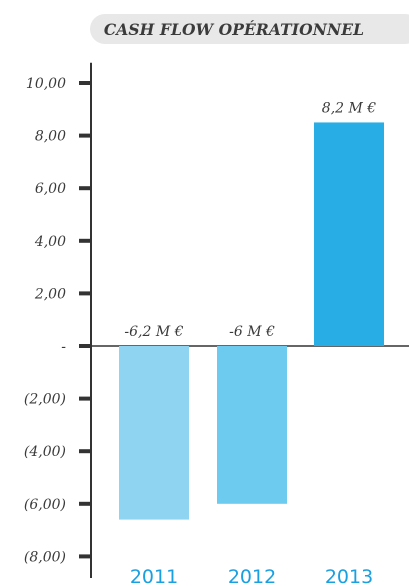 This screenshot has height=586, width=409. I want to click on category-label-2013: 2013, so click(349, 576).